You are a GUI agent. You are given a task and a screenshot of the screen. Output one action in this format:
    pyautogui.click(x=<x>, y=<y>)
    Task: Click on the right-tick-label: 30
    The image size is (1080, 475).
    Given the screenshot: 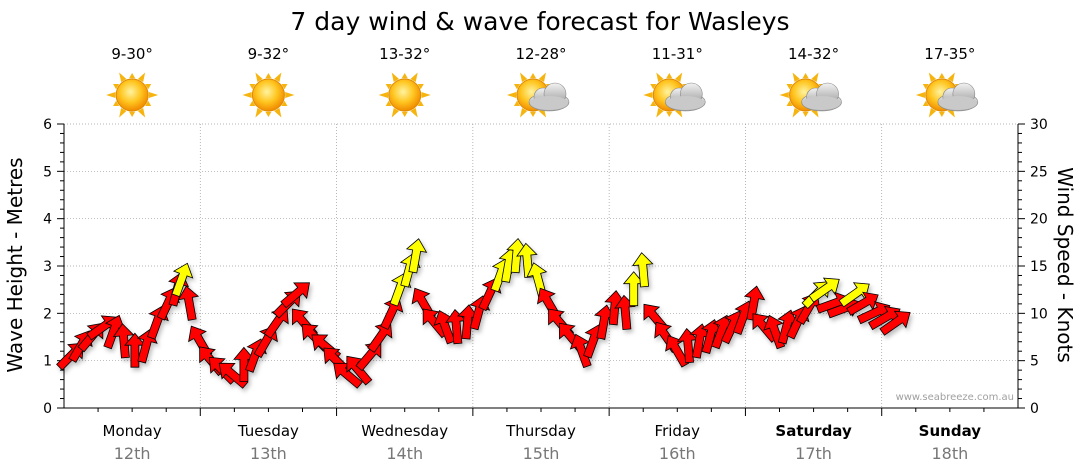 What is the action you would take?
    pyautogui.click(x=1039, y=125)
    